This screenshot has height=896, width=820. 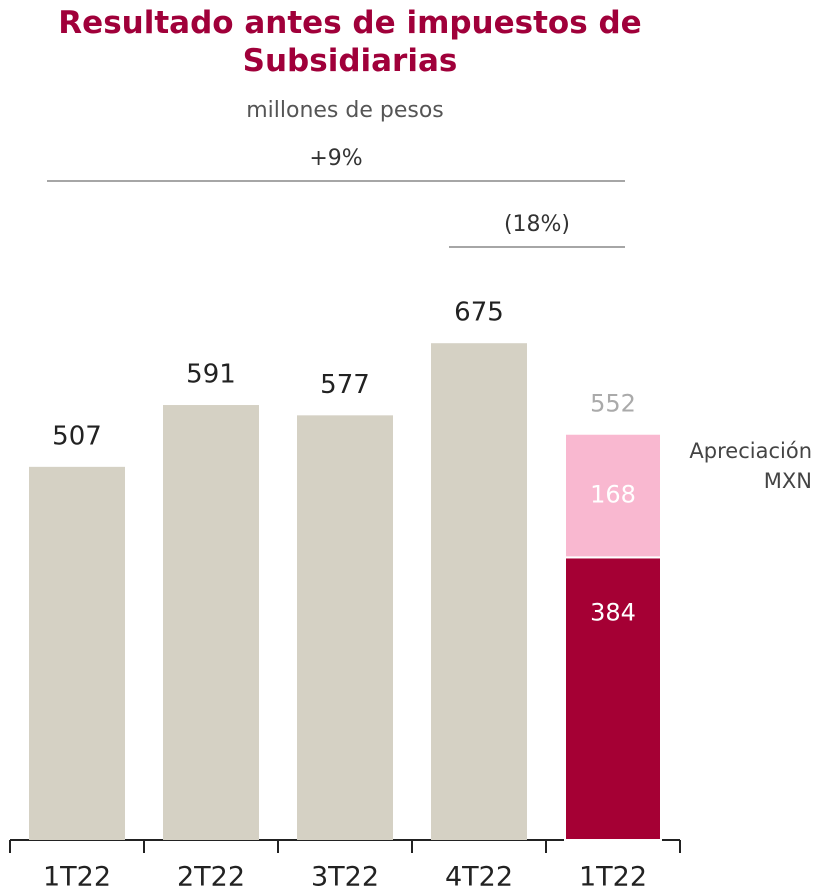 What do you see at coordinates (345, 110) in the screenshot?
I see `chart-subtitle: millones de pesos` at bounding box center [345, 110].